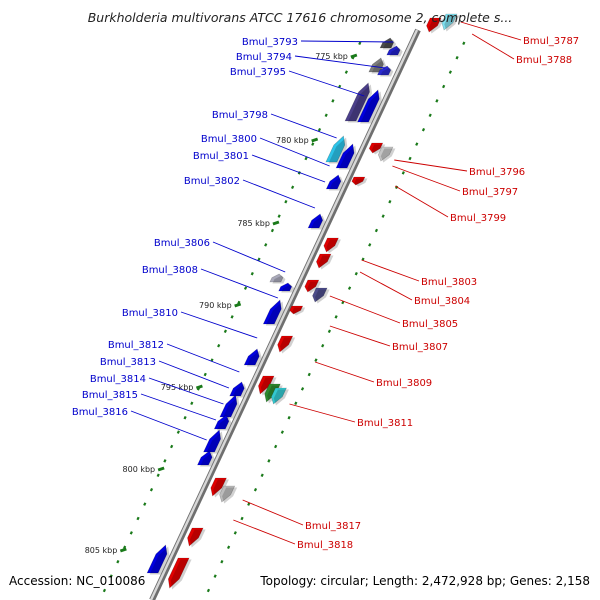  Describe the element at coordinates (544, 60) in the screenshot. I see `gene-label-forward: Bmul_3788` at that location.